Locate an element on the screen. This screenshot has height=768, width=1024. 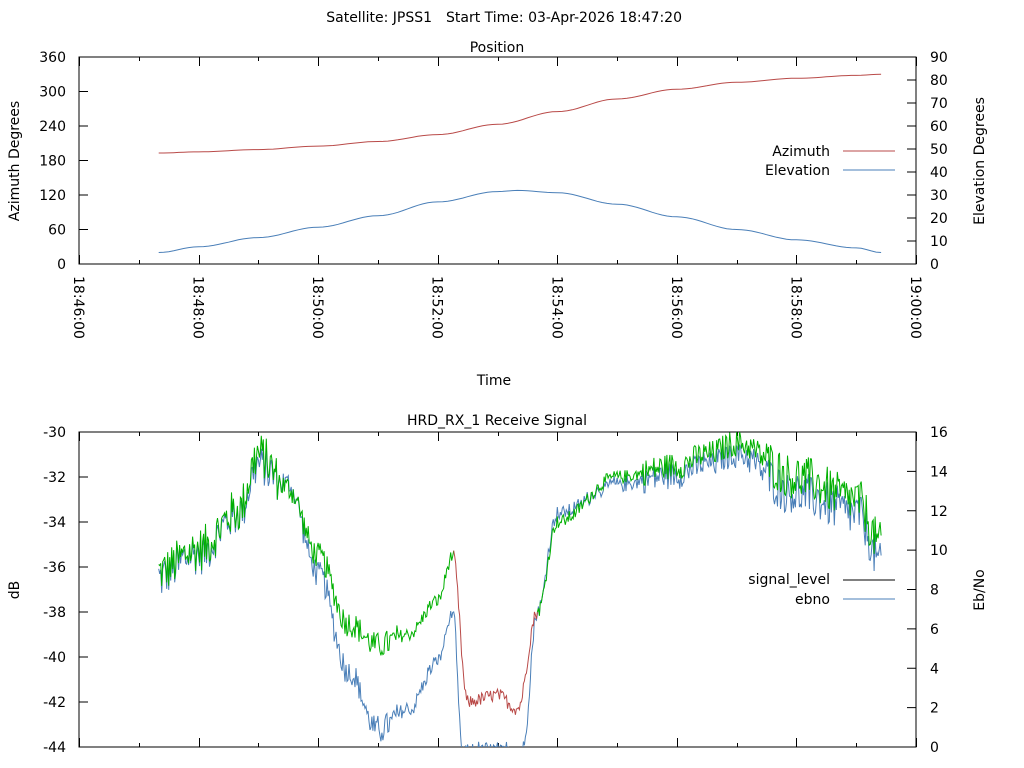
signal-y2-label: Eb/No is located at coordinates (980, 590).